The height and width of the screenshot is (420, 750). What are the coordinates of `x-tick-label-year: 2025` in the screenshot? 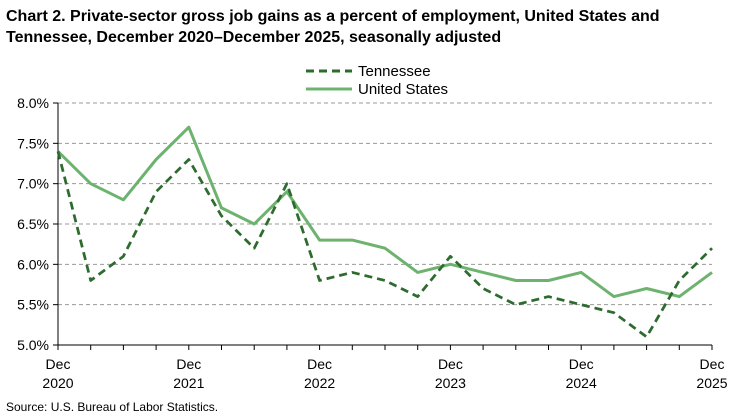 It's located at (711, 383).